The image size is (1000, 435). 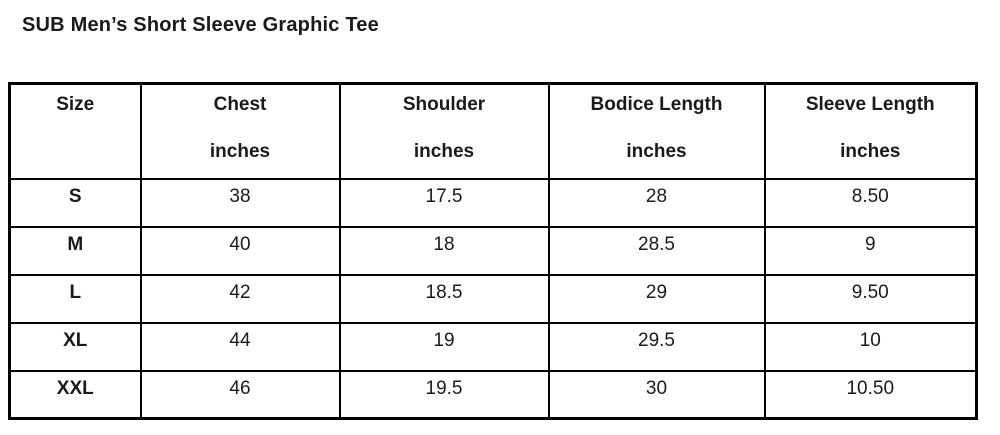 I want to click on cell-shoulder: 19.5, so click(x=444, y=394).